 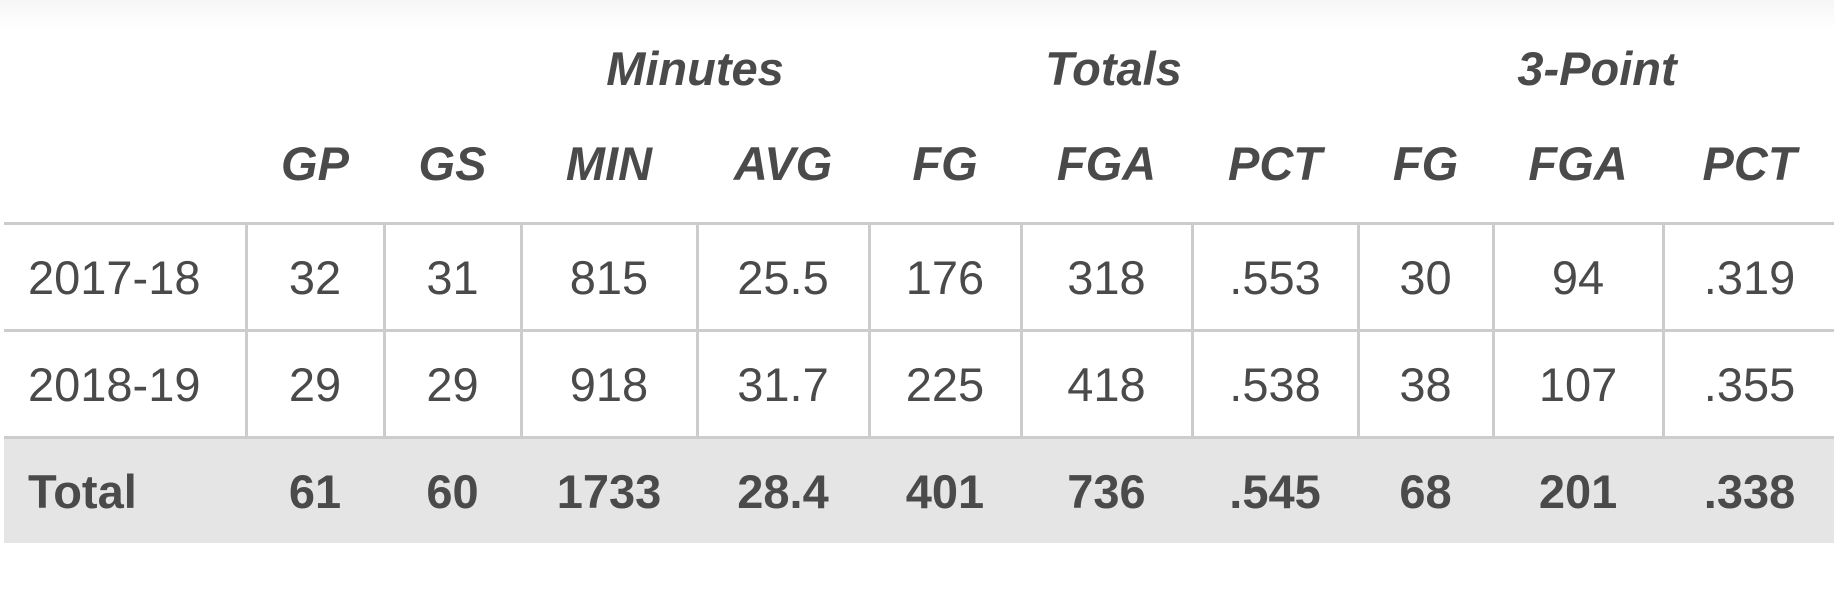 What do you see at coordinates (609, 277) in the screenshot?
I see `cell: 815` at bounding box center [609, 277].